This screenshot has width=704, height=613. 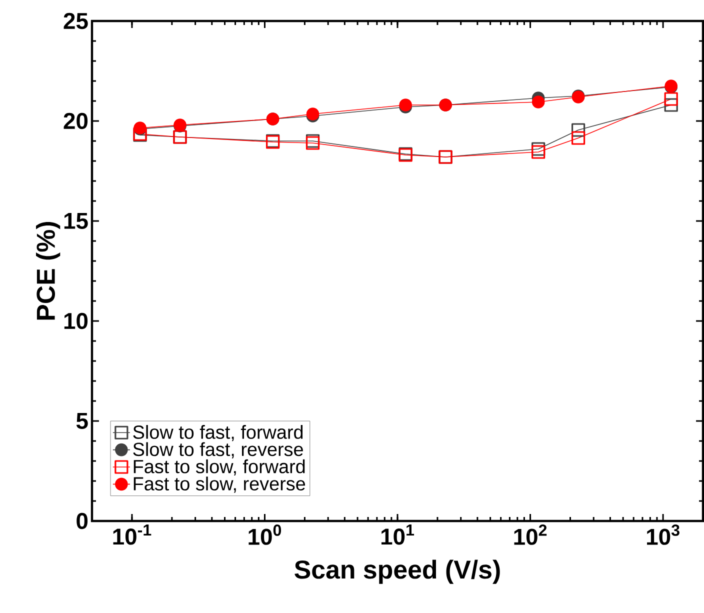 I want to click on y-axis-title: PCE (%), so click(x=48, y=271).